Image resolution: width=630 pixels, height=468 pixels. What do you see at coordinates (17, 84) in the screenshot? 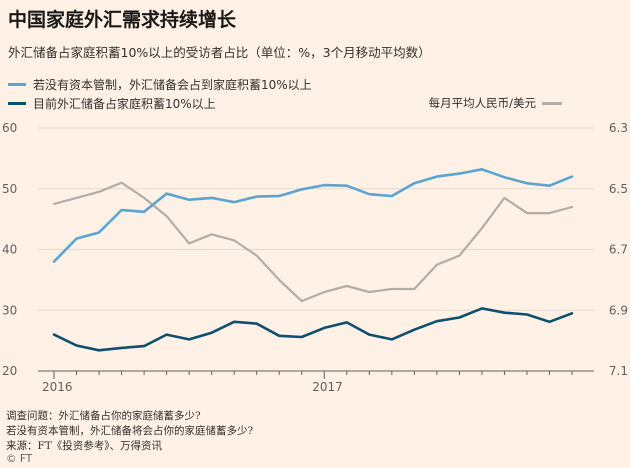
I see `legend-swatch-light-blue` at bounding box center [17, 84].